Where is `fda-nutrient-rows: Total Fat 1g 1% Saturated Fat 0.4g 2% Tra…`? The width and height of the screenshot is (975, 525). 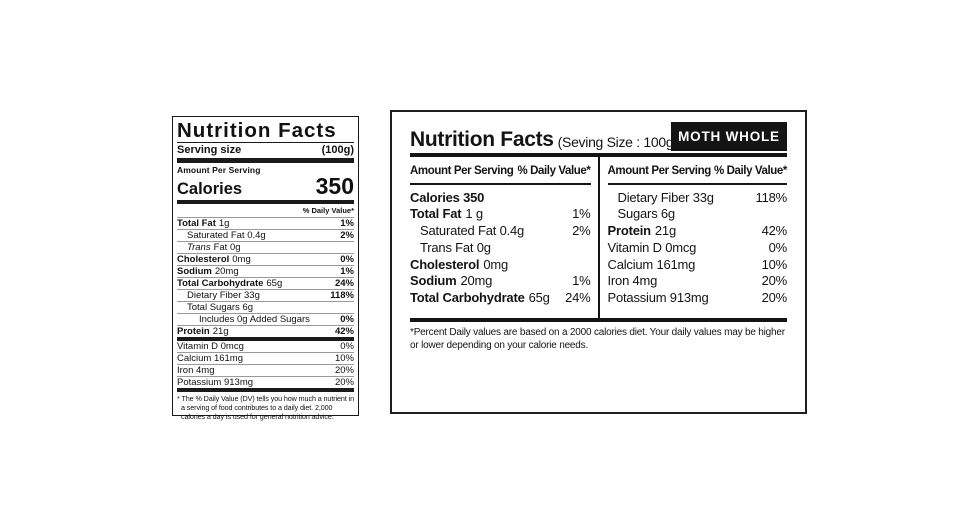 fda-nutrient-rows: Total Fat 1g 1% Saturated Fat 0.4g 2% Tra… is located at coordinates (265, 277).